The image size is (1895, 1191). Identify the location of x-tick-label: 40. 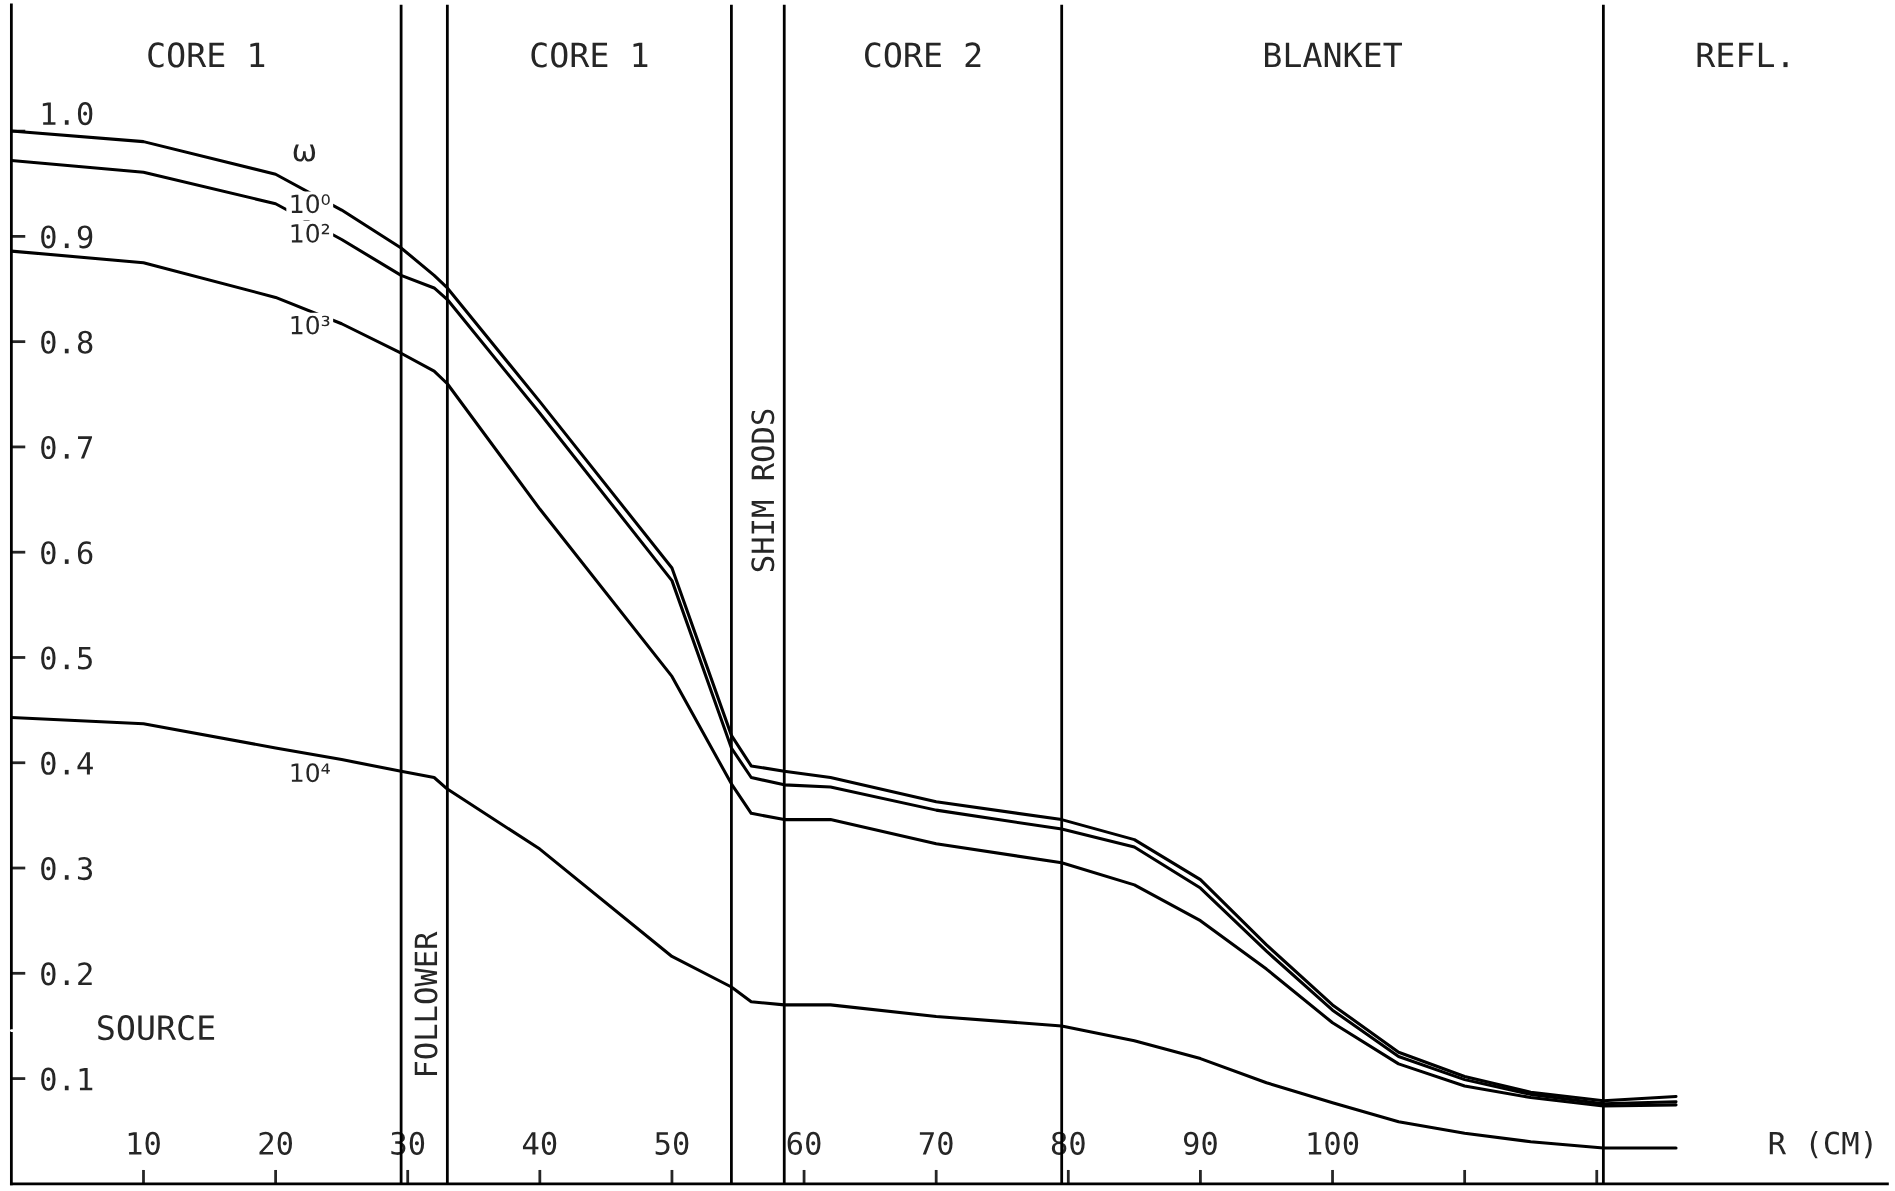
(539, 1143).